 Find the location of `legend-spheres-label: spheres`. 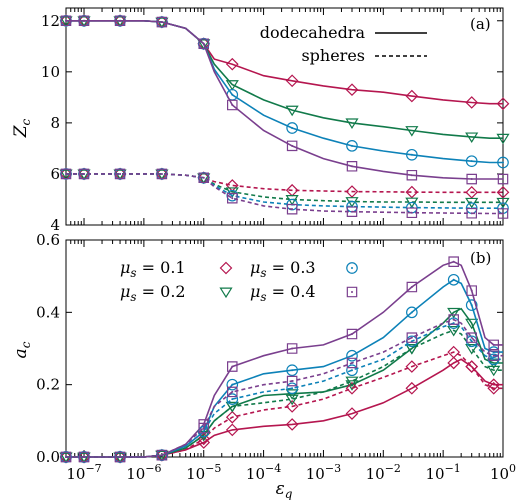

legend-spheres-label: spheres is located at coordinates (333, 55).